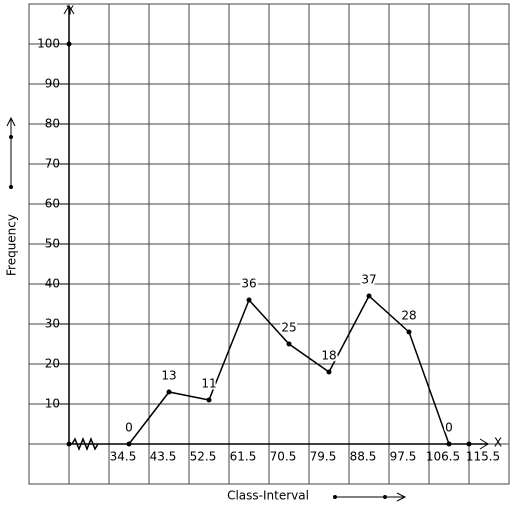 The width and height of the screenshot is (513, 510). What do you see at coordinates (363, 457) in the screenshot?
I see `x-tick-label: 88.5` at bounding box center [363, 457].